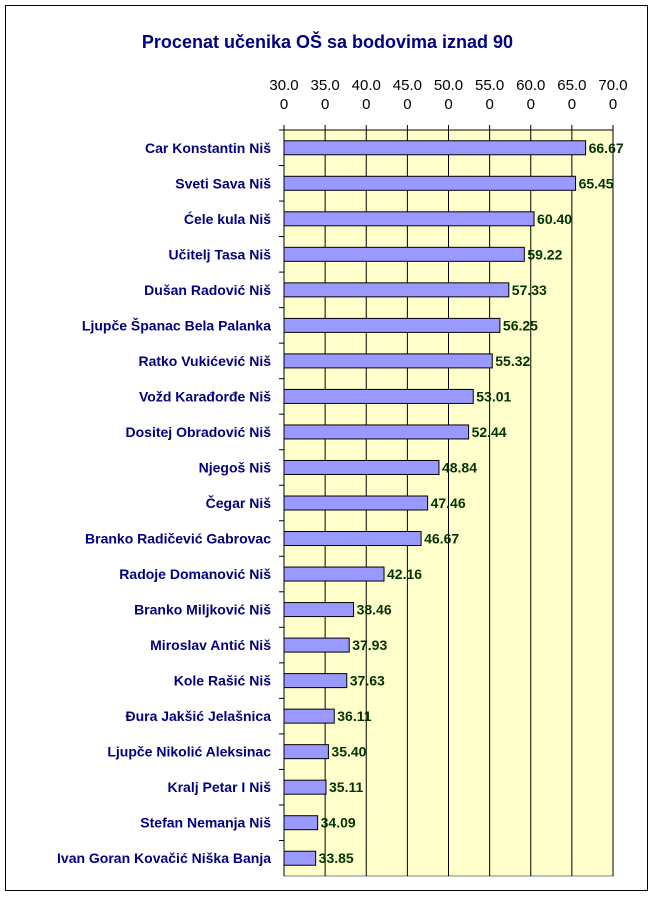 The width and height of the screenshot is (655, 898). I want to click on value-label: 53.01, so click(493, 396).